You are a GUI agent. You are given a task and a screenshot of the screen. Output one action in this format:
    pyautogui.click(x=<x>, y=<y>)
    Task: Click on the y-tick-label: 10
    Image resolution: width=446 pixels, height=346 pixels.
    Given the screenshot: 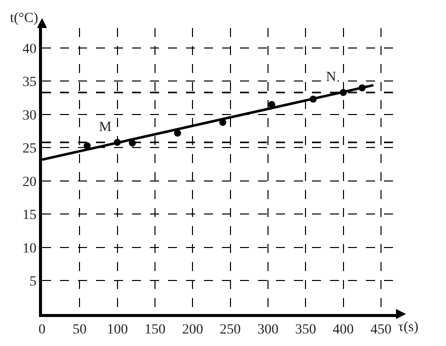 What is the action you would take?
    pyautogui.click(x=29, y=248)
    